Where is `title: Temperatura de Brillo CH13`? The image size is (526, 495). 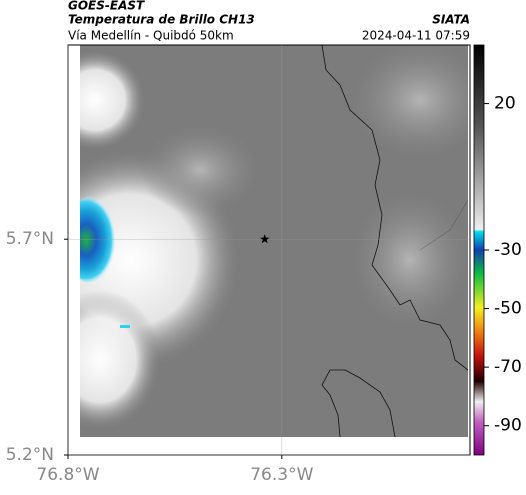
title: Temperatura de Brillo CH13 is located at coordinates (161, 20).